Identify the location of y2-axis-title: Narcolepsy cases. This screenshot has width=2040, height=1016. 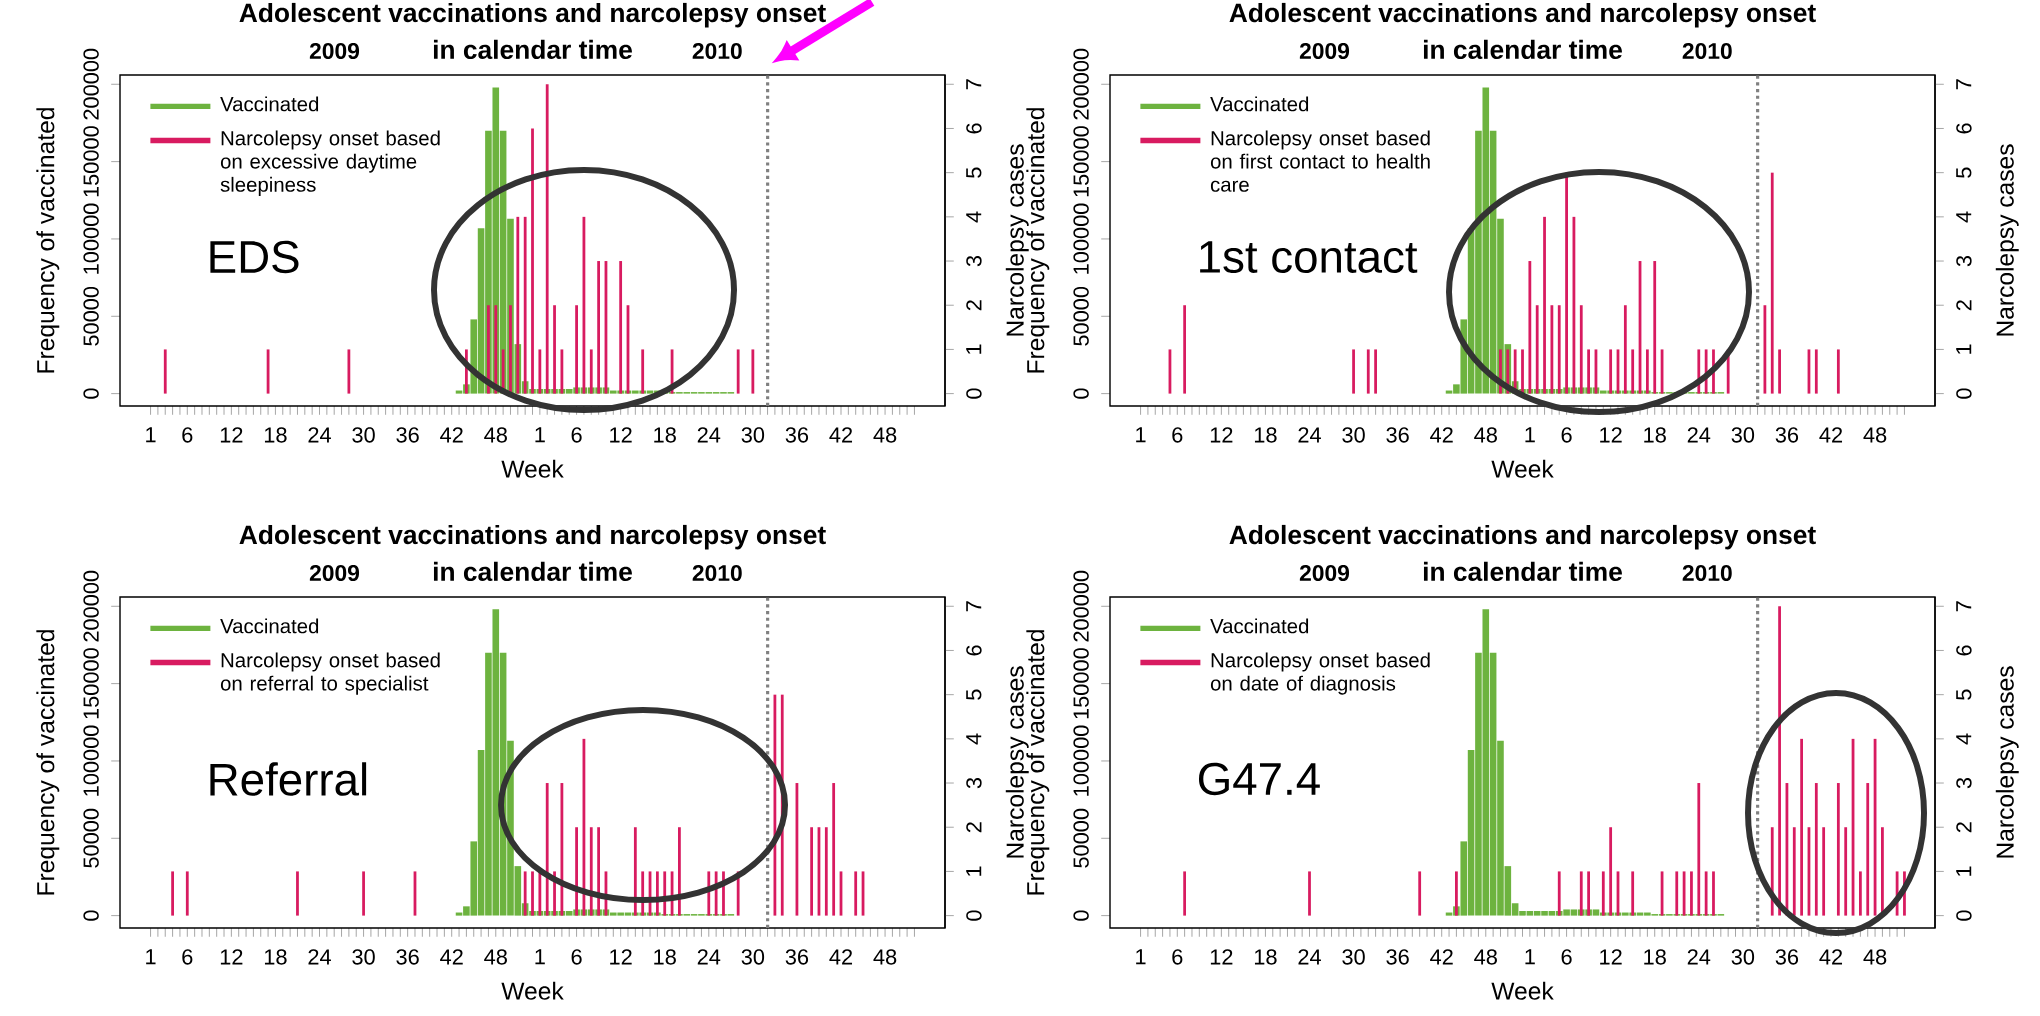
(2007, 762).